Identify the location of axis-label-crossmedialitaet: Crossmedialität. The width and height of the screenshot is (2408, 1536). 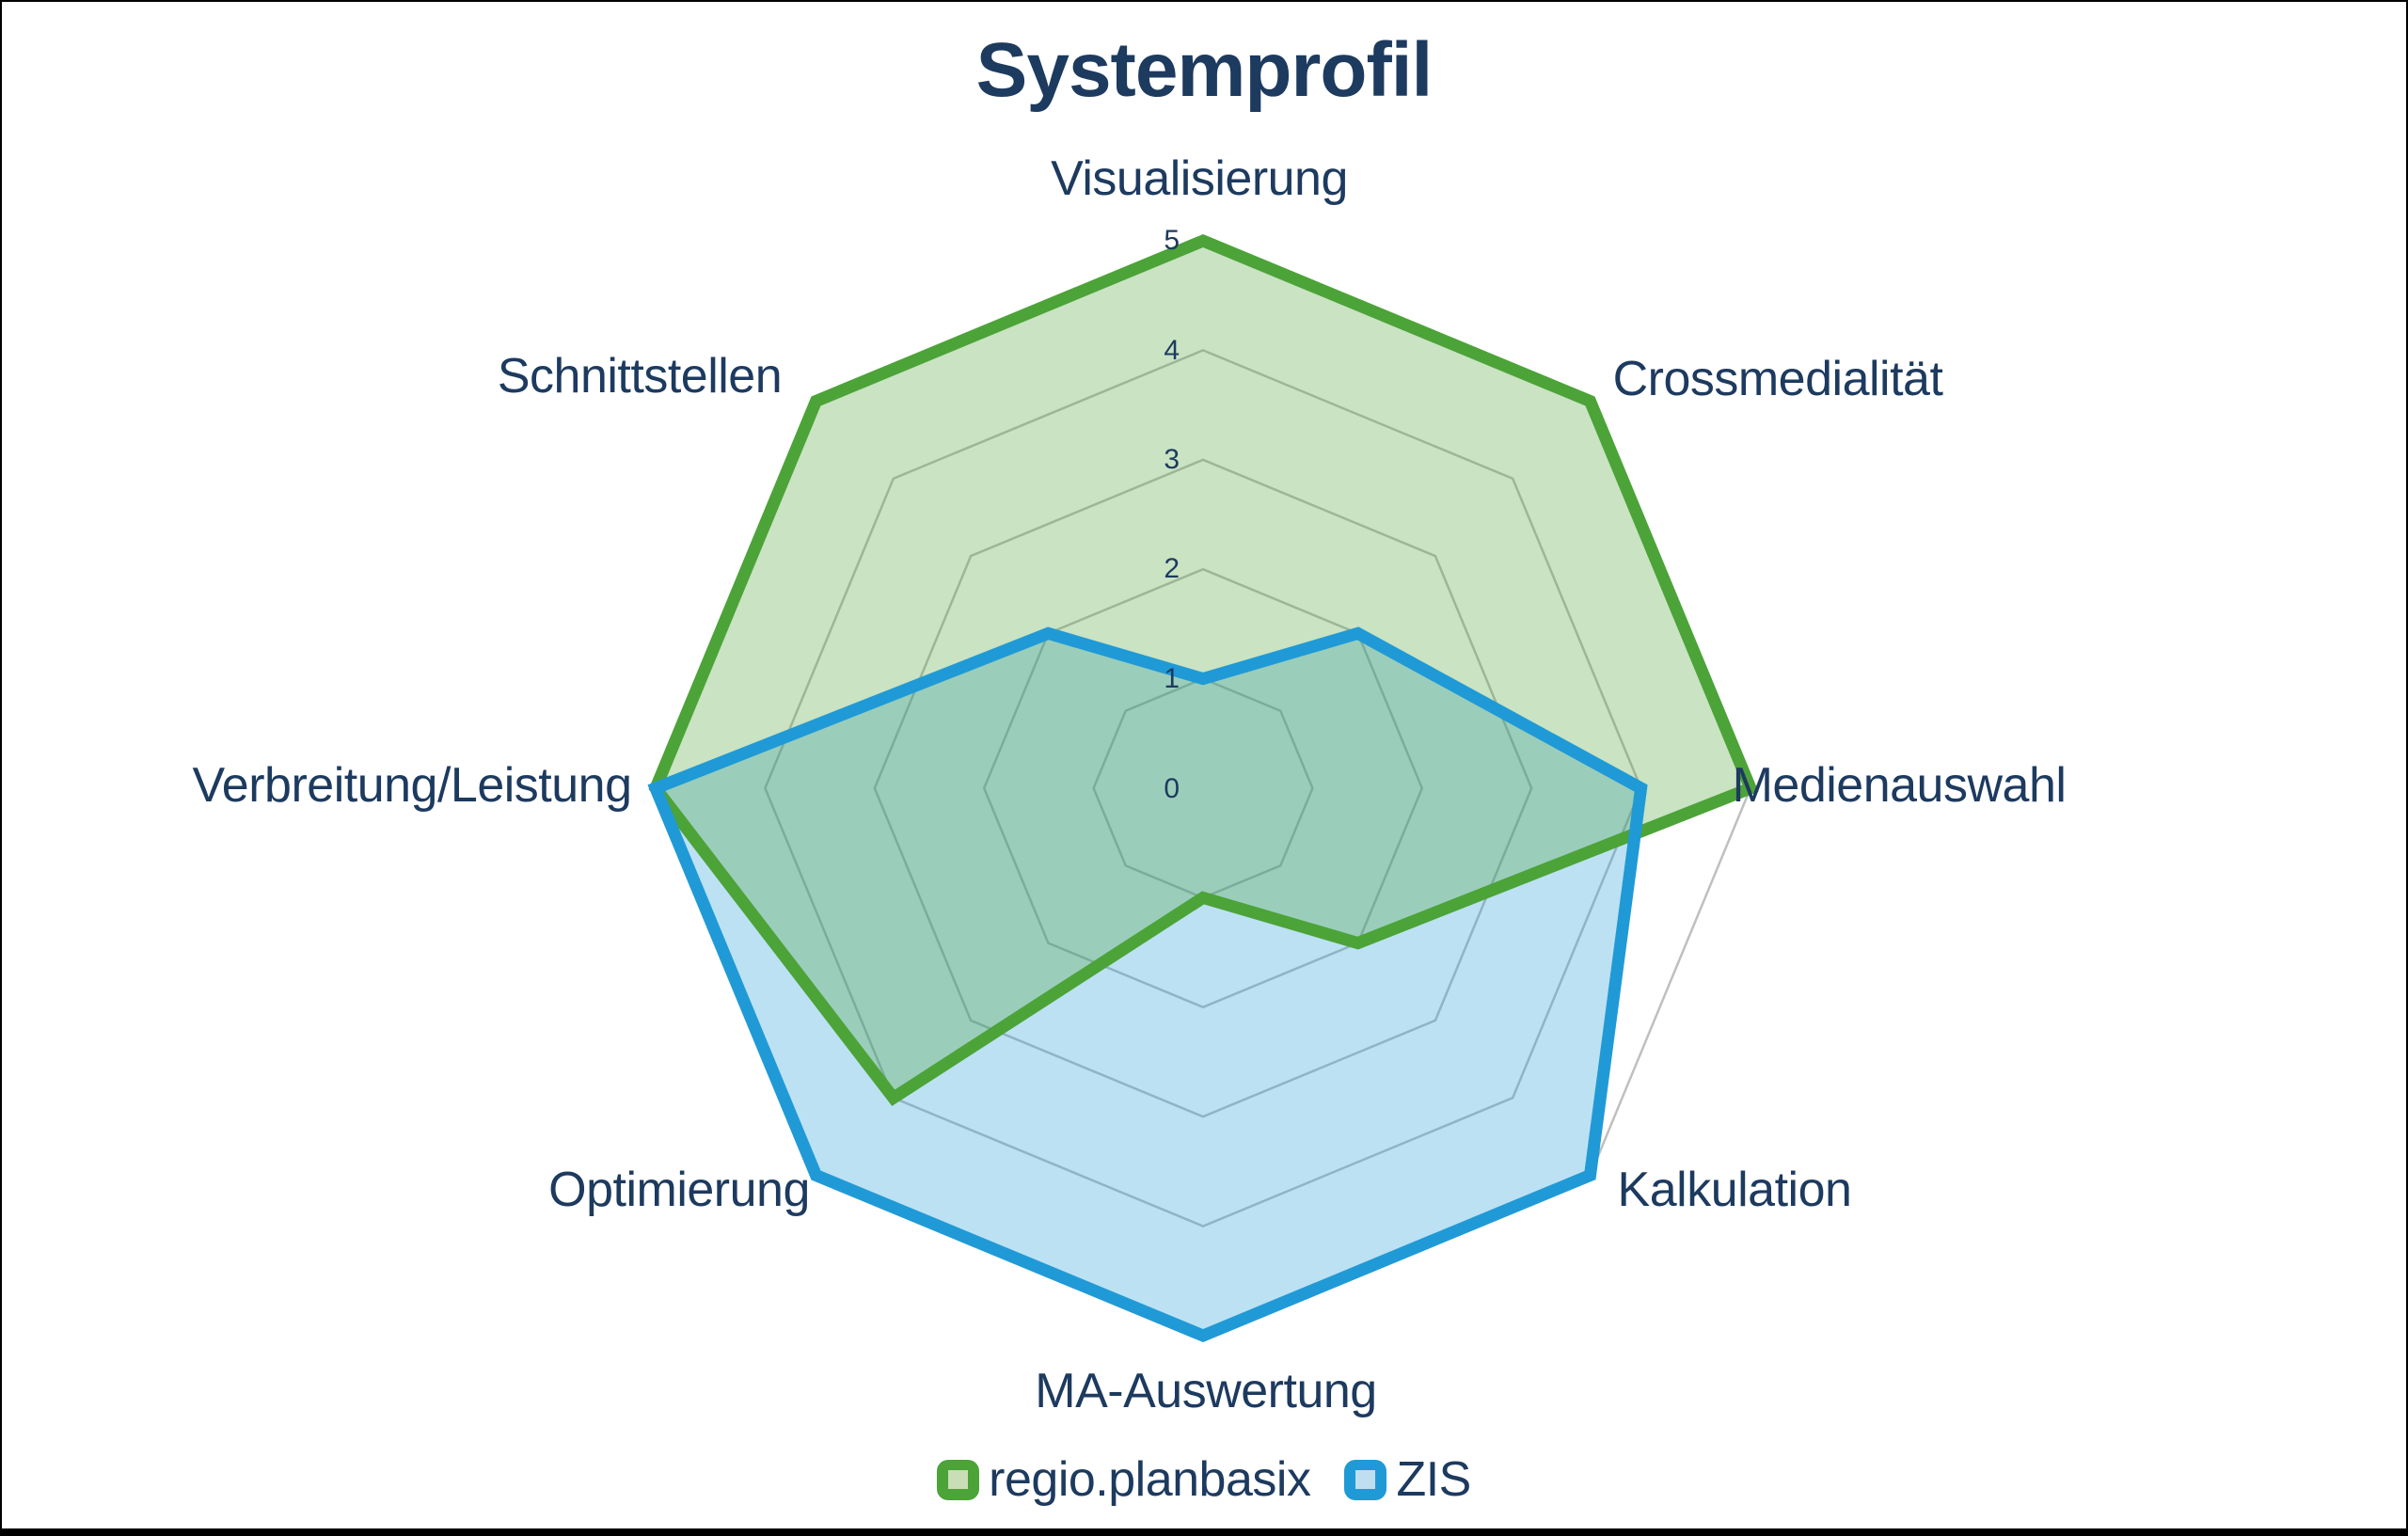
(1778, 379).